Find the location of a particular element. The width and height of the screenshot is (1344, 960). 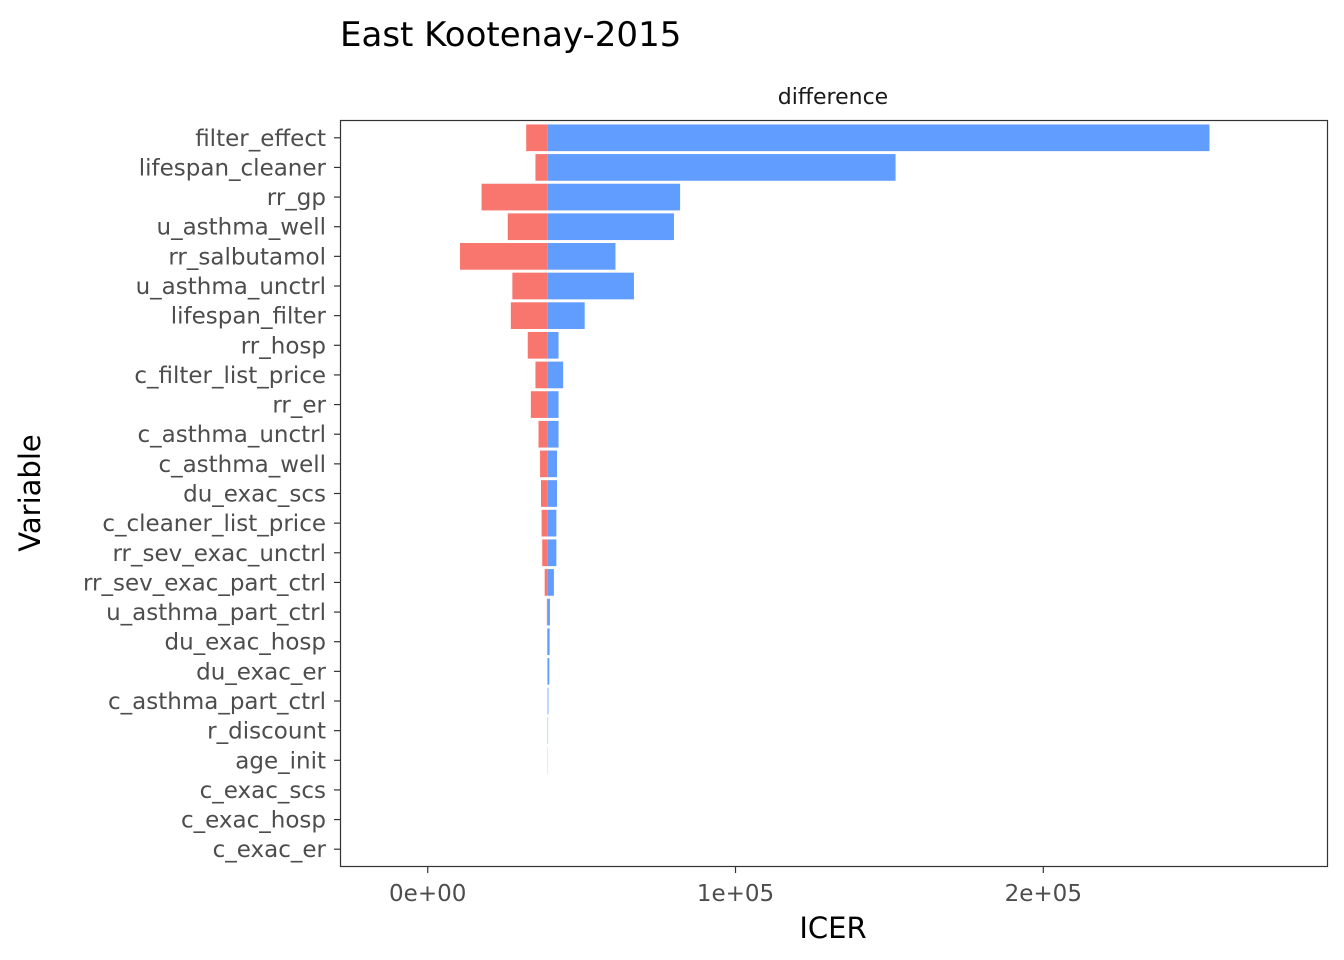

y-tick-label: u_asthma_unctrl is located at coordinates (231, 287).